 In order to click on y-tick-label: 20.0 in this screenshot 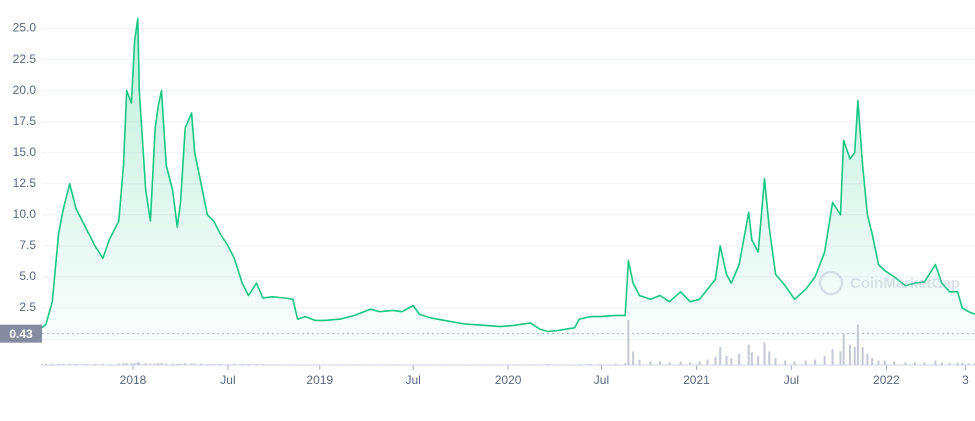, I will do `click(25, 90)`.